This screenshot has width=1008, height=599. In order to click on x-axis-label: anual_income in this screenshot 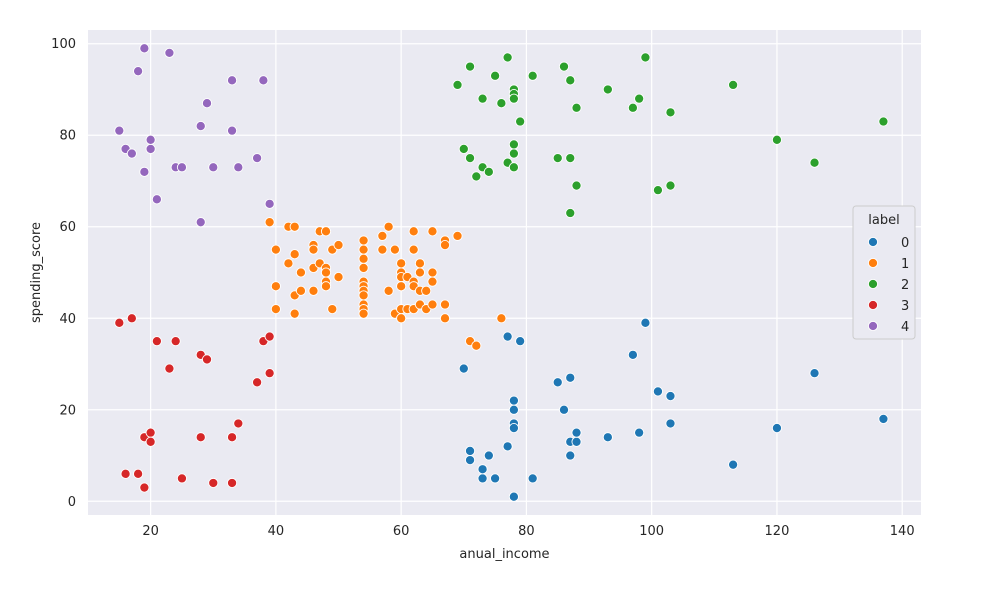, I will do `click(504, 554)`.